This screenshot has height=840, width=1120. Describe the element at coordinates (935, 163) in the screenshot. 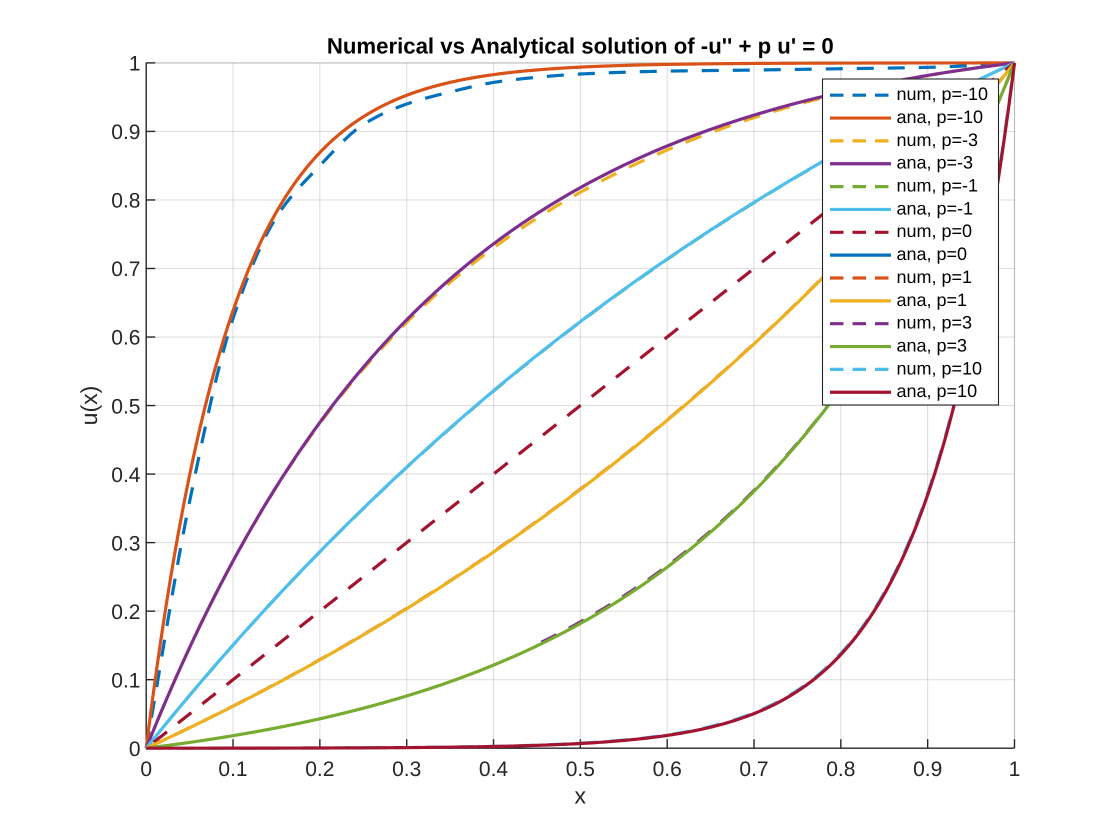

I see `svg-text: ana, p=-3` at that location.